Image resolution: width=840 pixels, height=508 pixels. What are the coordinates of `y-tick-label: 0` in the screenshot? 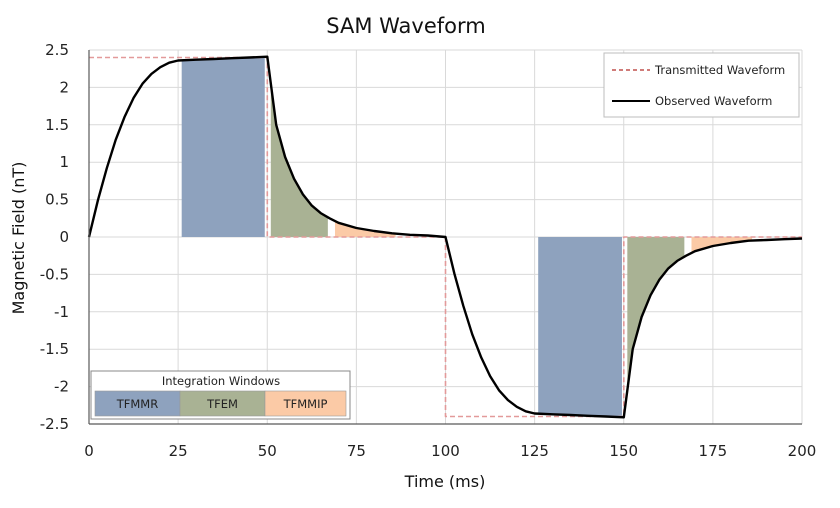 It's located at (64, 237).